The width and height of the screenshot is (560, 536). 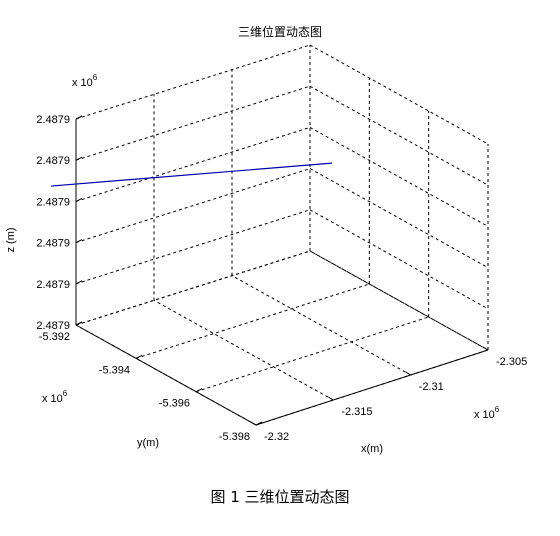 What do you see at coordinates (148, 443) in the screenshot?
I see `y-axis-label: y(m)` at bounding box center [148, 443].